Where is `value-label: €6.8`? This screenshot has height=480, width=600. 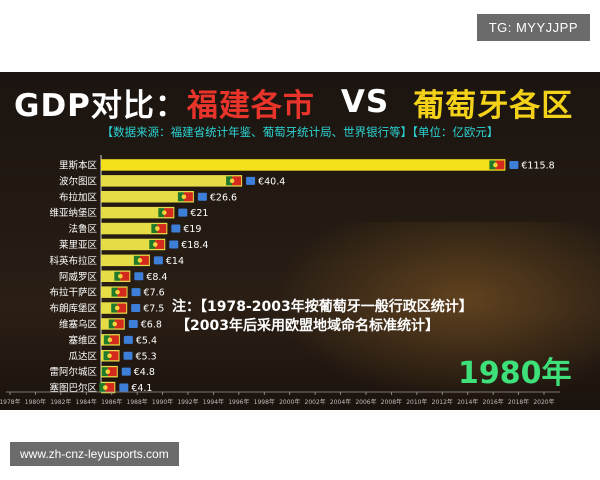 value-label: €6.8 is located at coordinates (151, 324).